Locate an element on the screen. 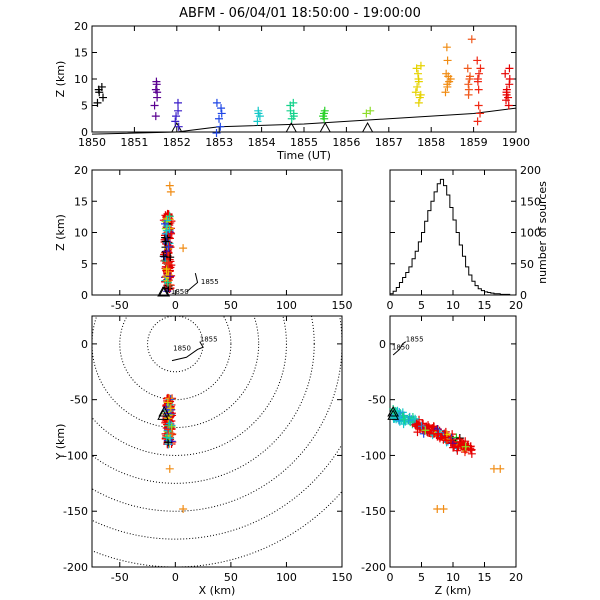  x-tick-label: 15 is located at coordinates (485, 577).